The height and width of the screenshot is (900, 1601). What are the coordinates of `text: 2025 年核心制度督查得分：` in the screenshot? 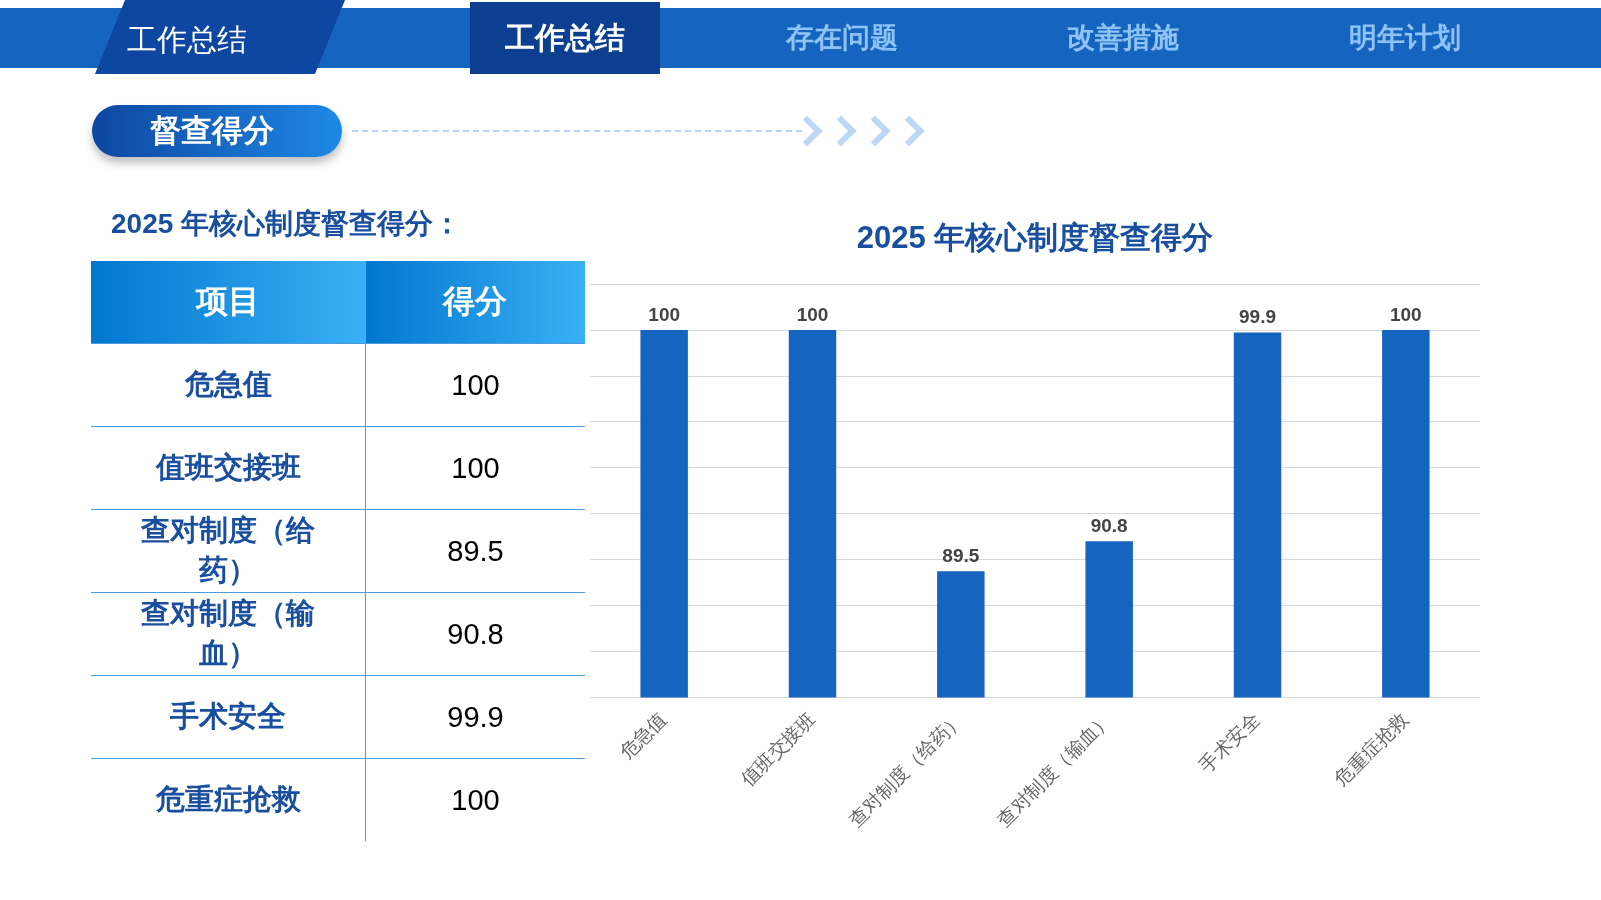 It's located at (286, 224).